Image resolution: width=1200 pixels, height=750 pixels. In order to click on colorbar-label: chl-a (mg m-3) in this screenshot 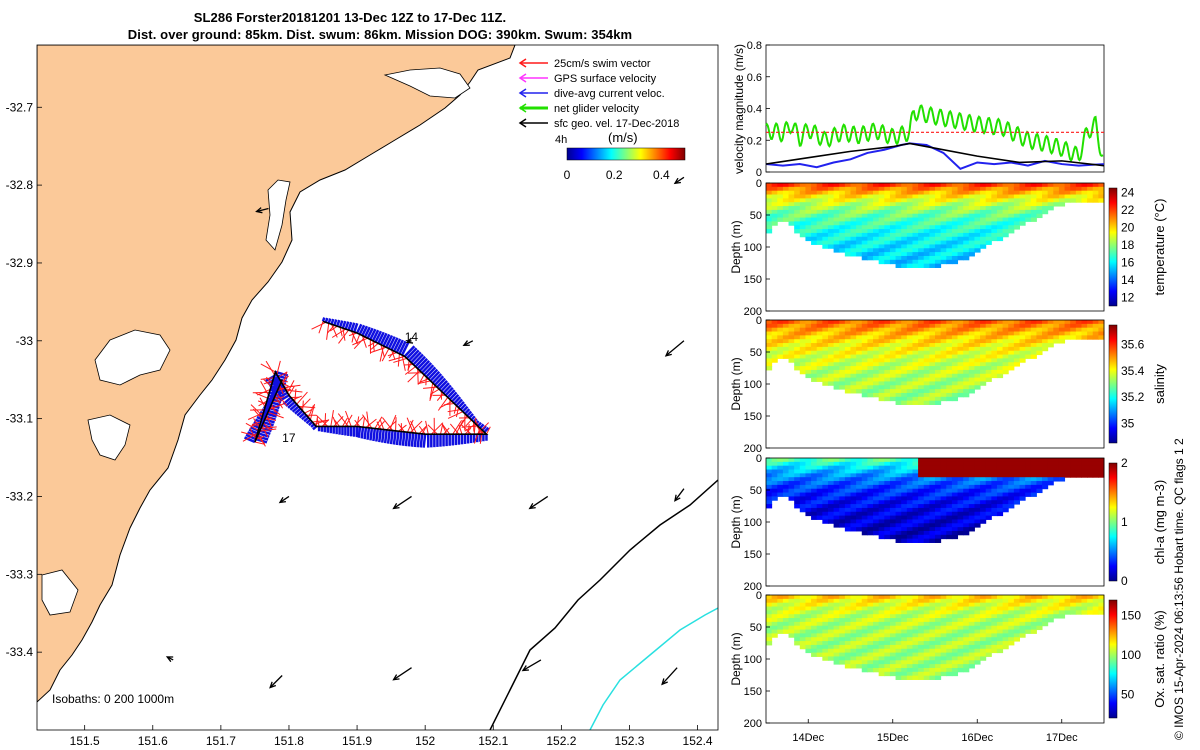, I will do `click(1159, 522)`.